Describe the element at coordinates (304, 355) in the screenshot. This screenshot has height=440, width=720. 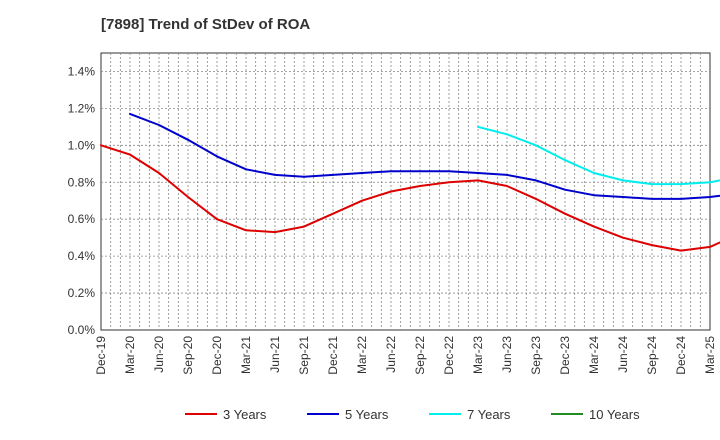
I see `x-tick-label: Sep-21` at that location.